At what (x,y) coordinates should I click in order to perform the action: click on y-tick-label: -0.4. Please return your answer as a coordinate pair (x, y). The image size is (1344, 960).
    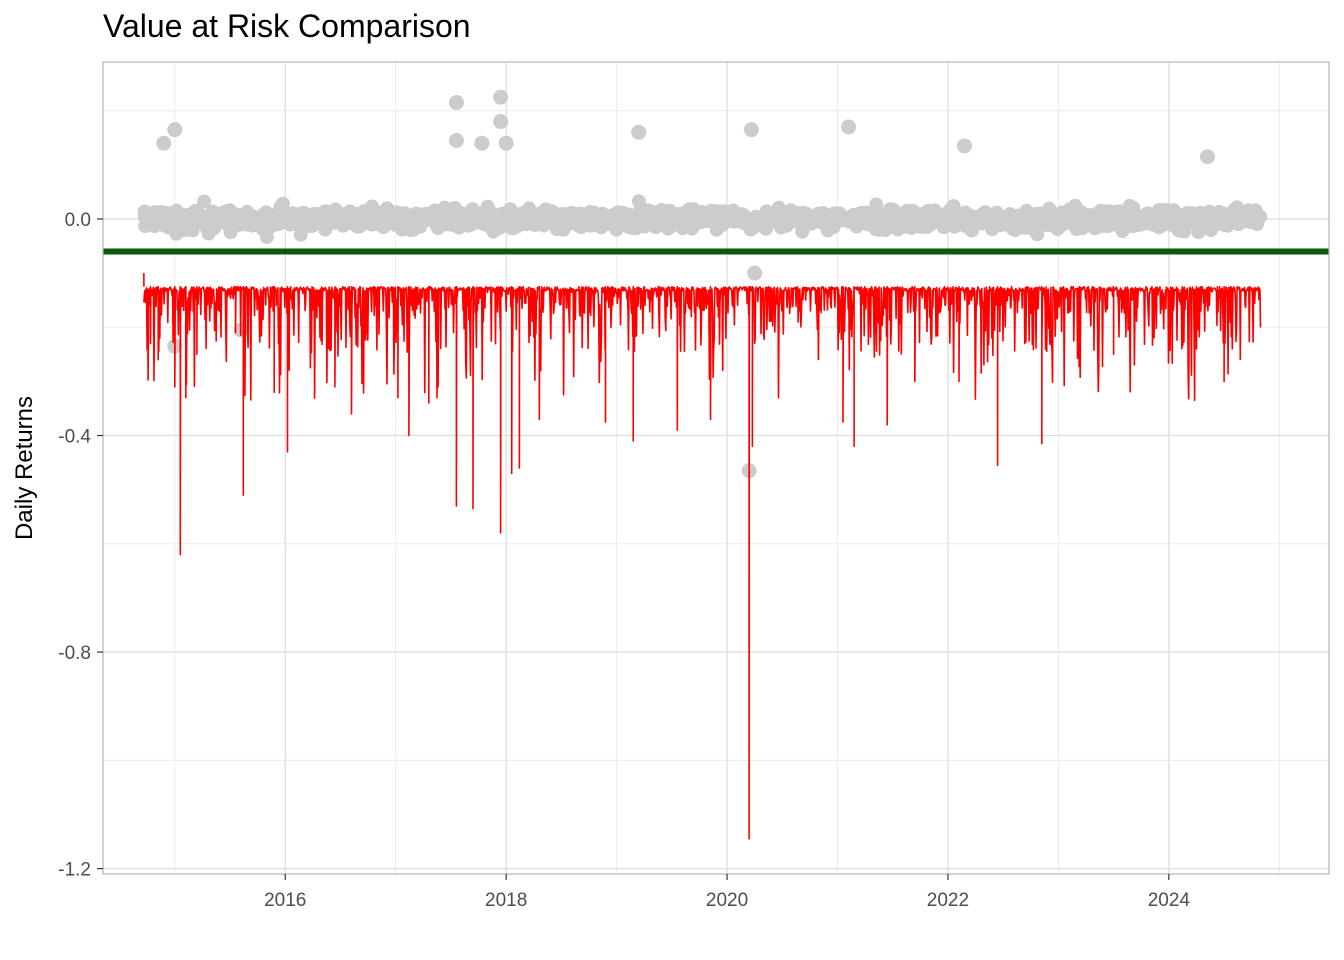
    Looking at the image, I should click on (74, 437).